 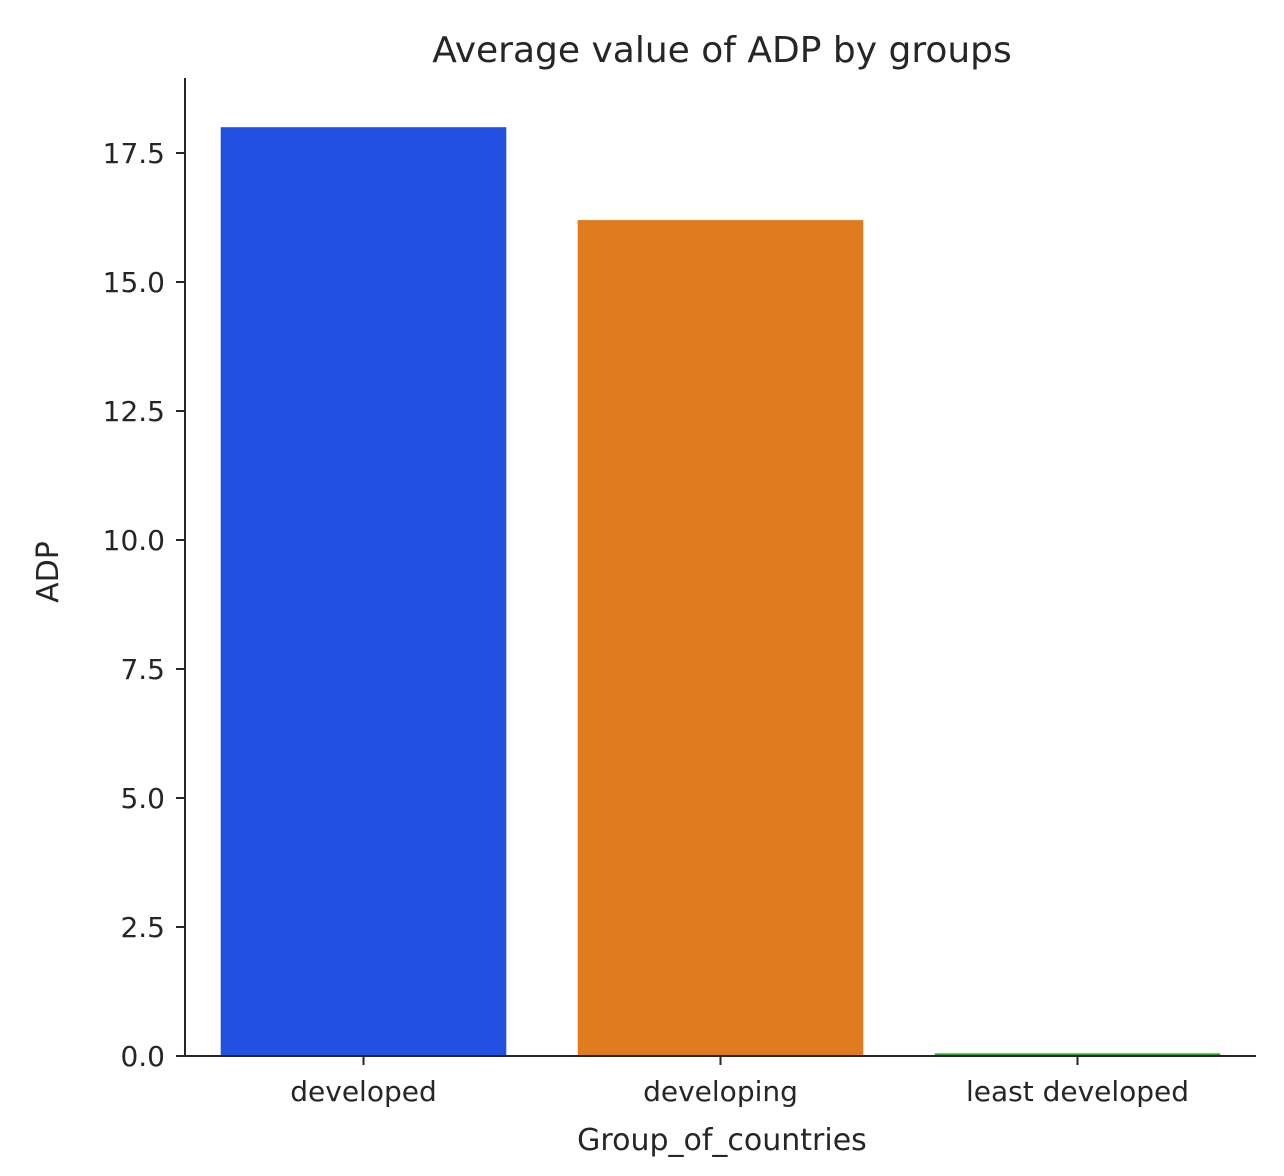 I want to click on y-axis-ticks: 0.0 2.5 5.0 7.5 10.0 12.5 15.0 17.5, so click(x=144, y=605).